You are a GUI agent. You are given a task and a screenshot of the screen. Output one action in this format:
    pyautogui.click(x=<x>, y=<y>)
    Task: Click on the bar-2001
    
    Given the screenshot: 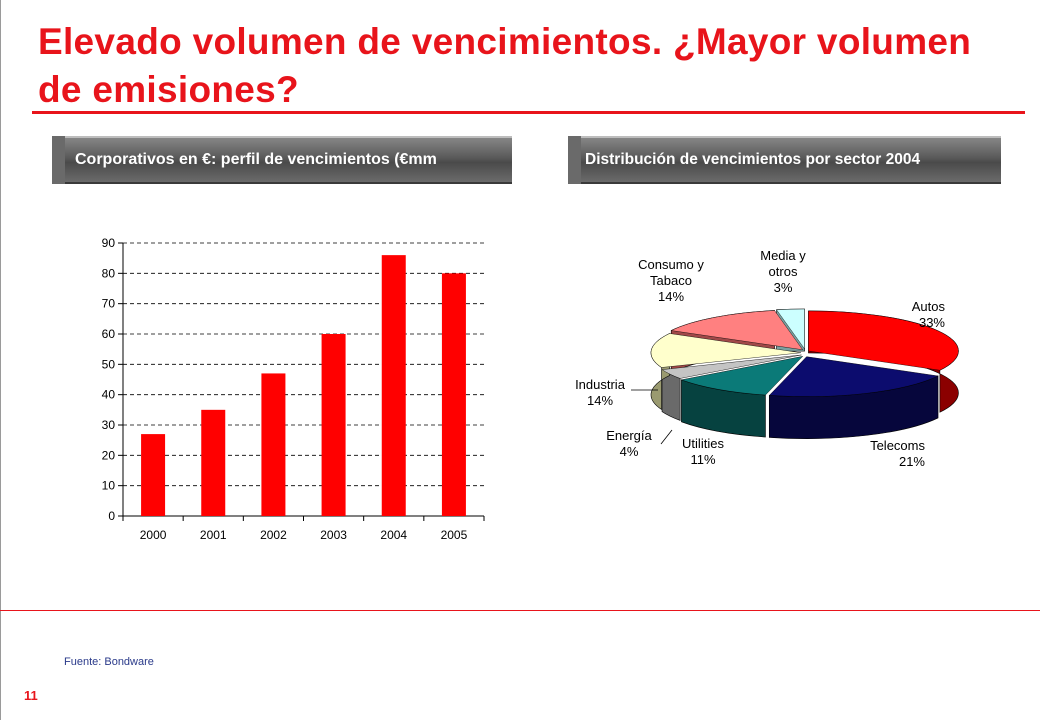 What is the action you would take?
    pyautogui.click(x=213, y=462)
    